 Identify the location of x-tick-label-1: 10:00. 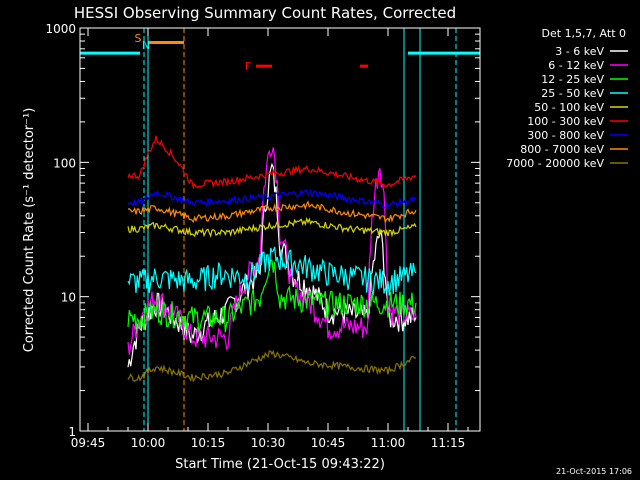
(148, 443).